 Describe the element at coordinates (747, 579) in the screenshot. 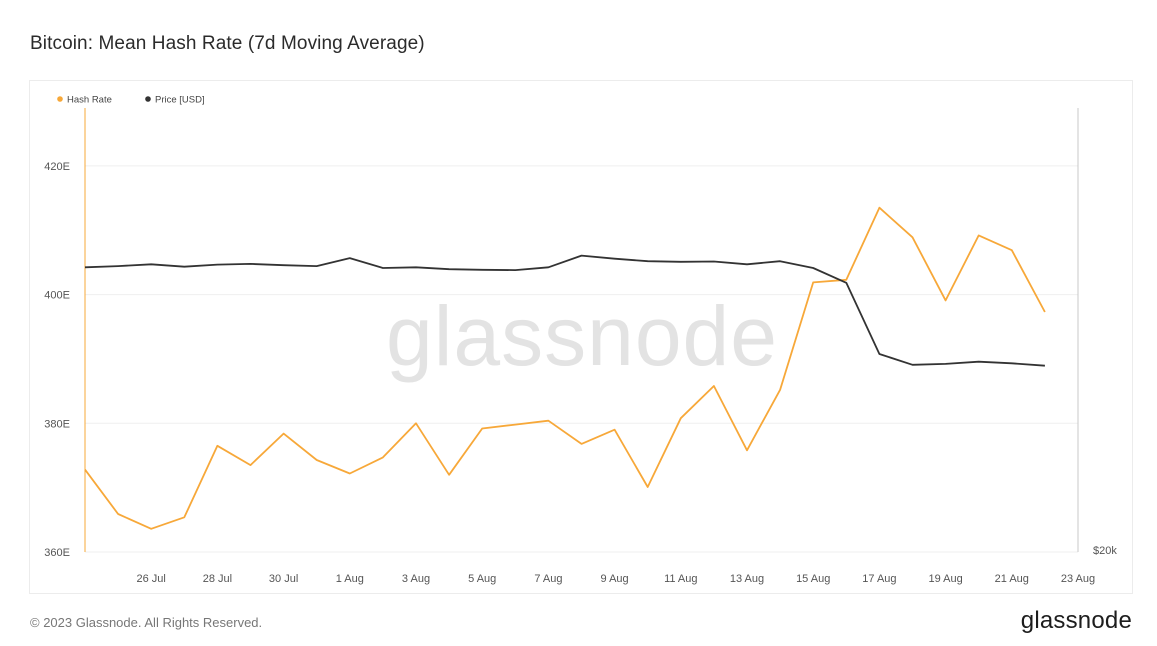

I see `x-tick-label: 13 Aug` at that location.